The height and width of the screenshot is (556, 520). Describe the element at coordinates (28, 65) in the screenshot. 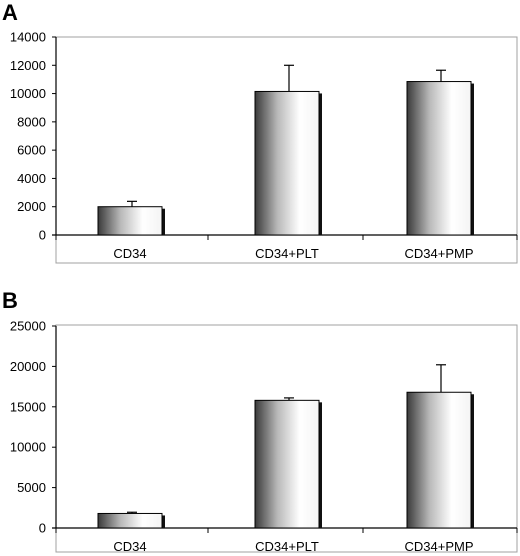

I see `panel-a-y-tick-label: 12000` at that location.